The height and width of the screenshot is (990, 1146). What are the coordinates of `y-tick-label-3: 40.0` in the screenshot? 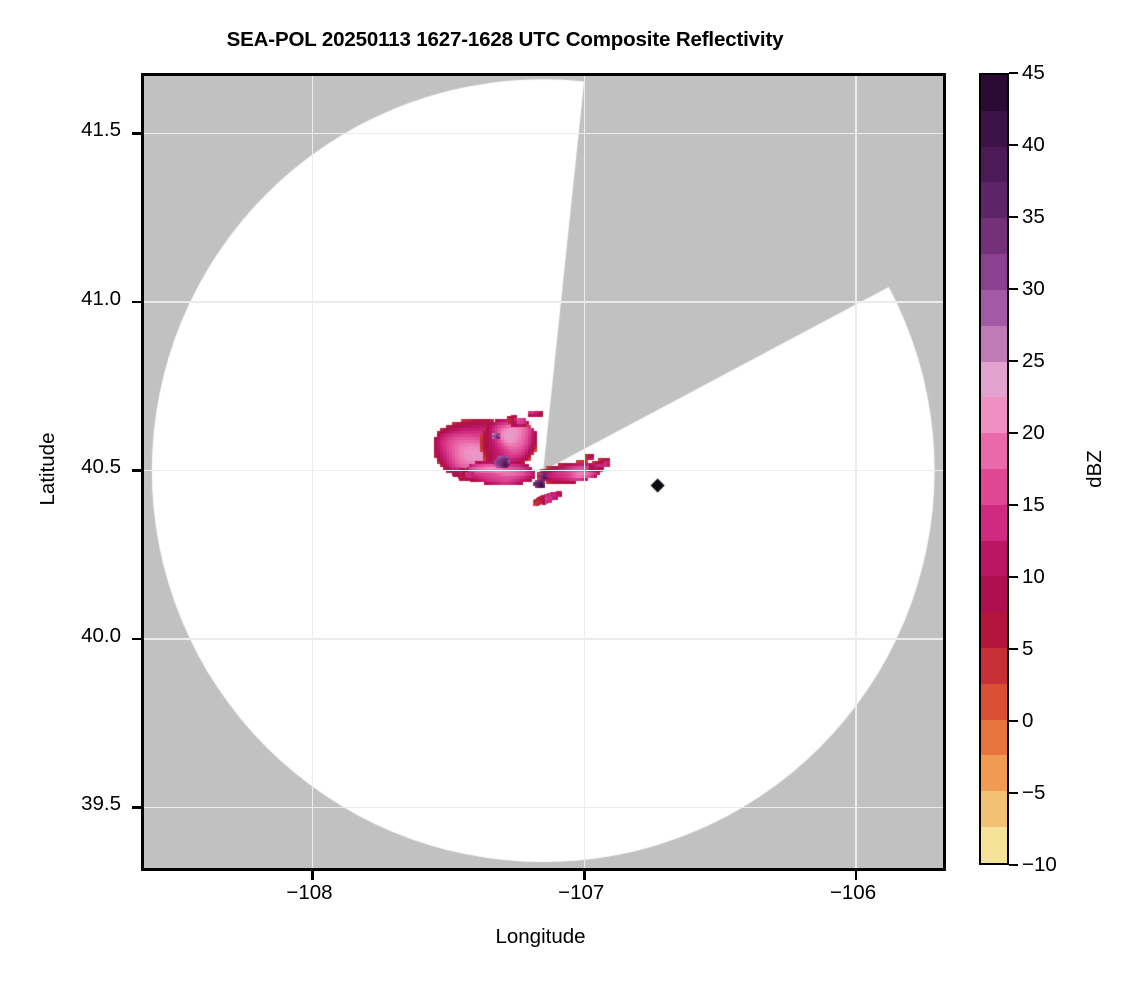 It's located at (101, 635).